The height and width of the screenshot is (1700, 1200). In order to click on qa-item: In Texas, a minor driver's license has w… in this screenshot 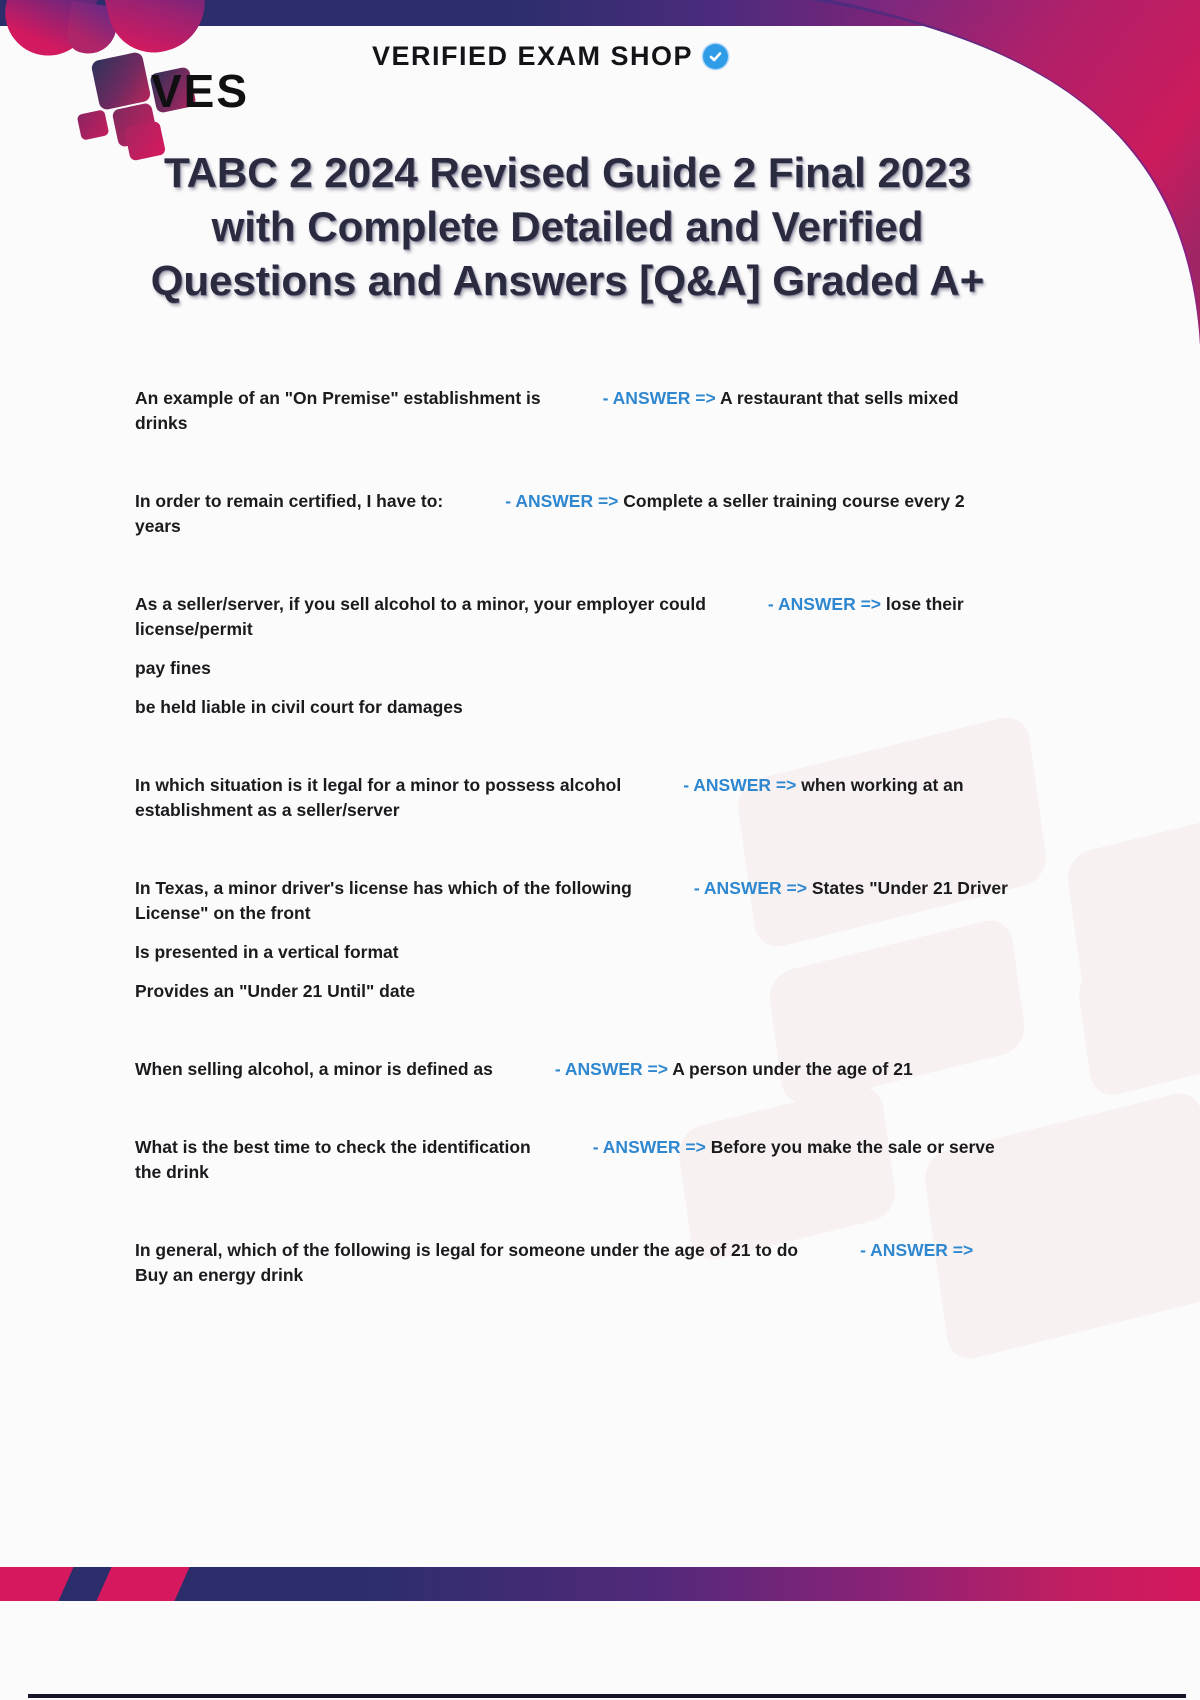, I will do `click(573, 940)`.